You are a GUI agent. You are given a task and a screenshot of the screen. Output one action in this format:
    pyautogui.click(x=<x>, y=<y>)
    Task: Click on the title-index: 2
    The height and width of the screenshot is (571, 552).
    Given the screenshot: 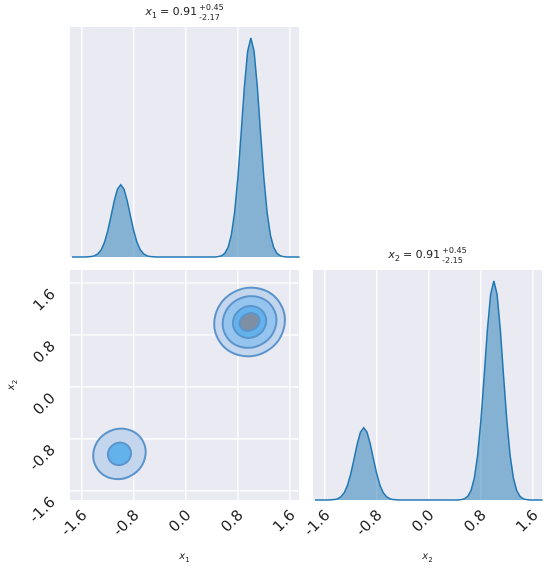 What is the action you would take?
    pyautogui.click(x=397, y=258)
    